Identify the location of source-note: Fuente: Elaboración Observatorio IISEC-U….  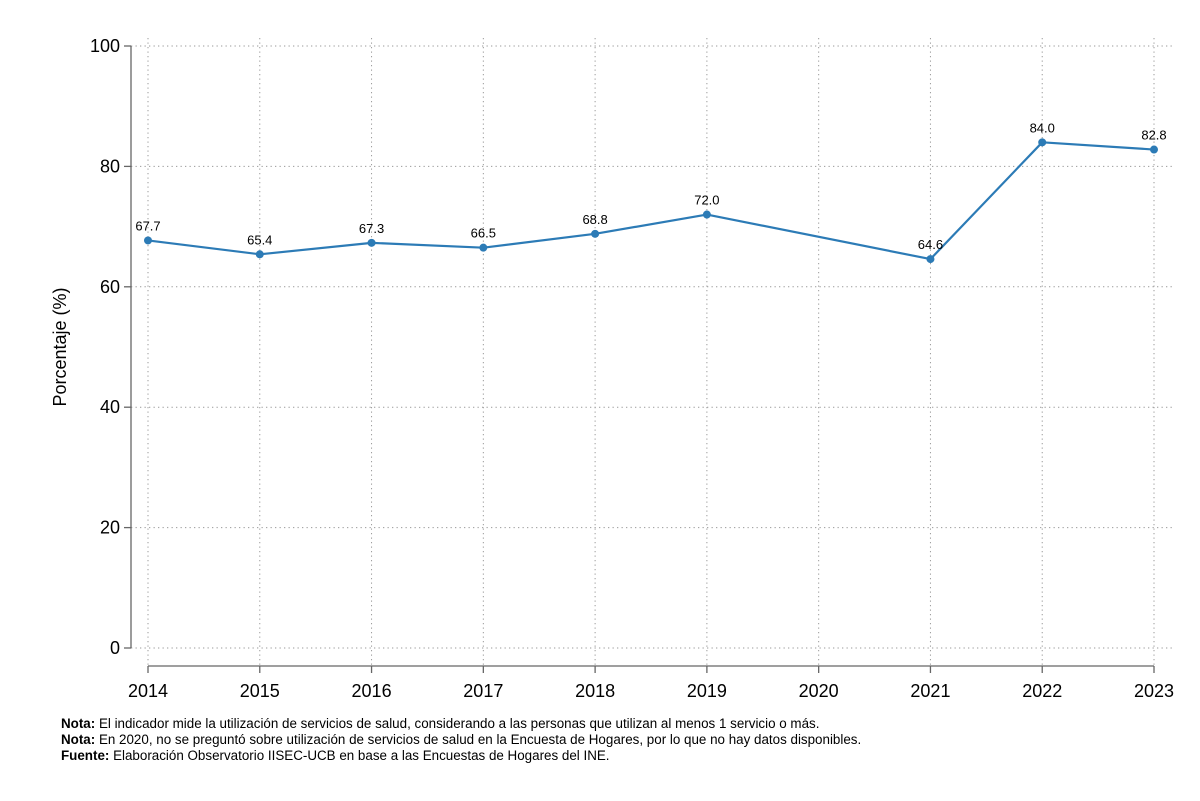
(621, 756).